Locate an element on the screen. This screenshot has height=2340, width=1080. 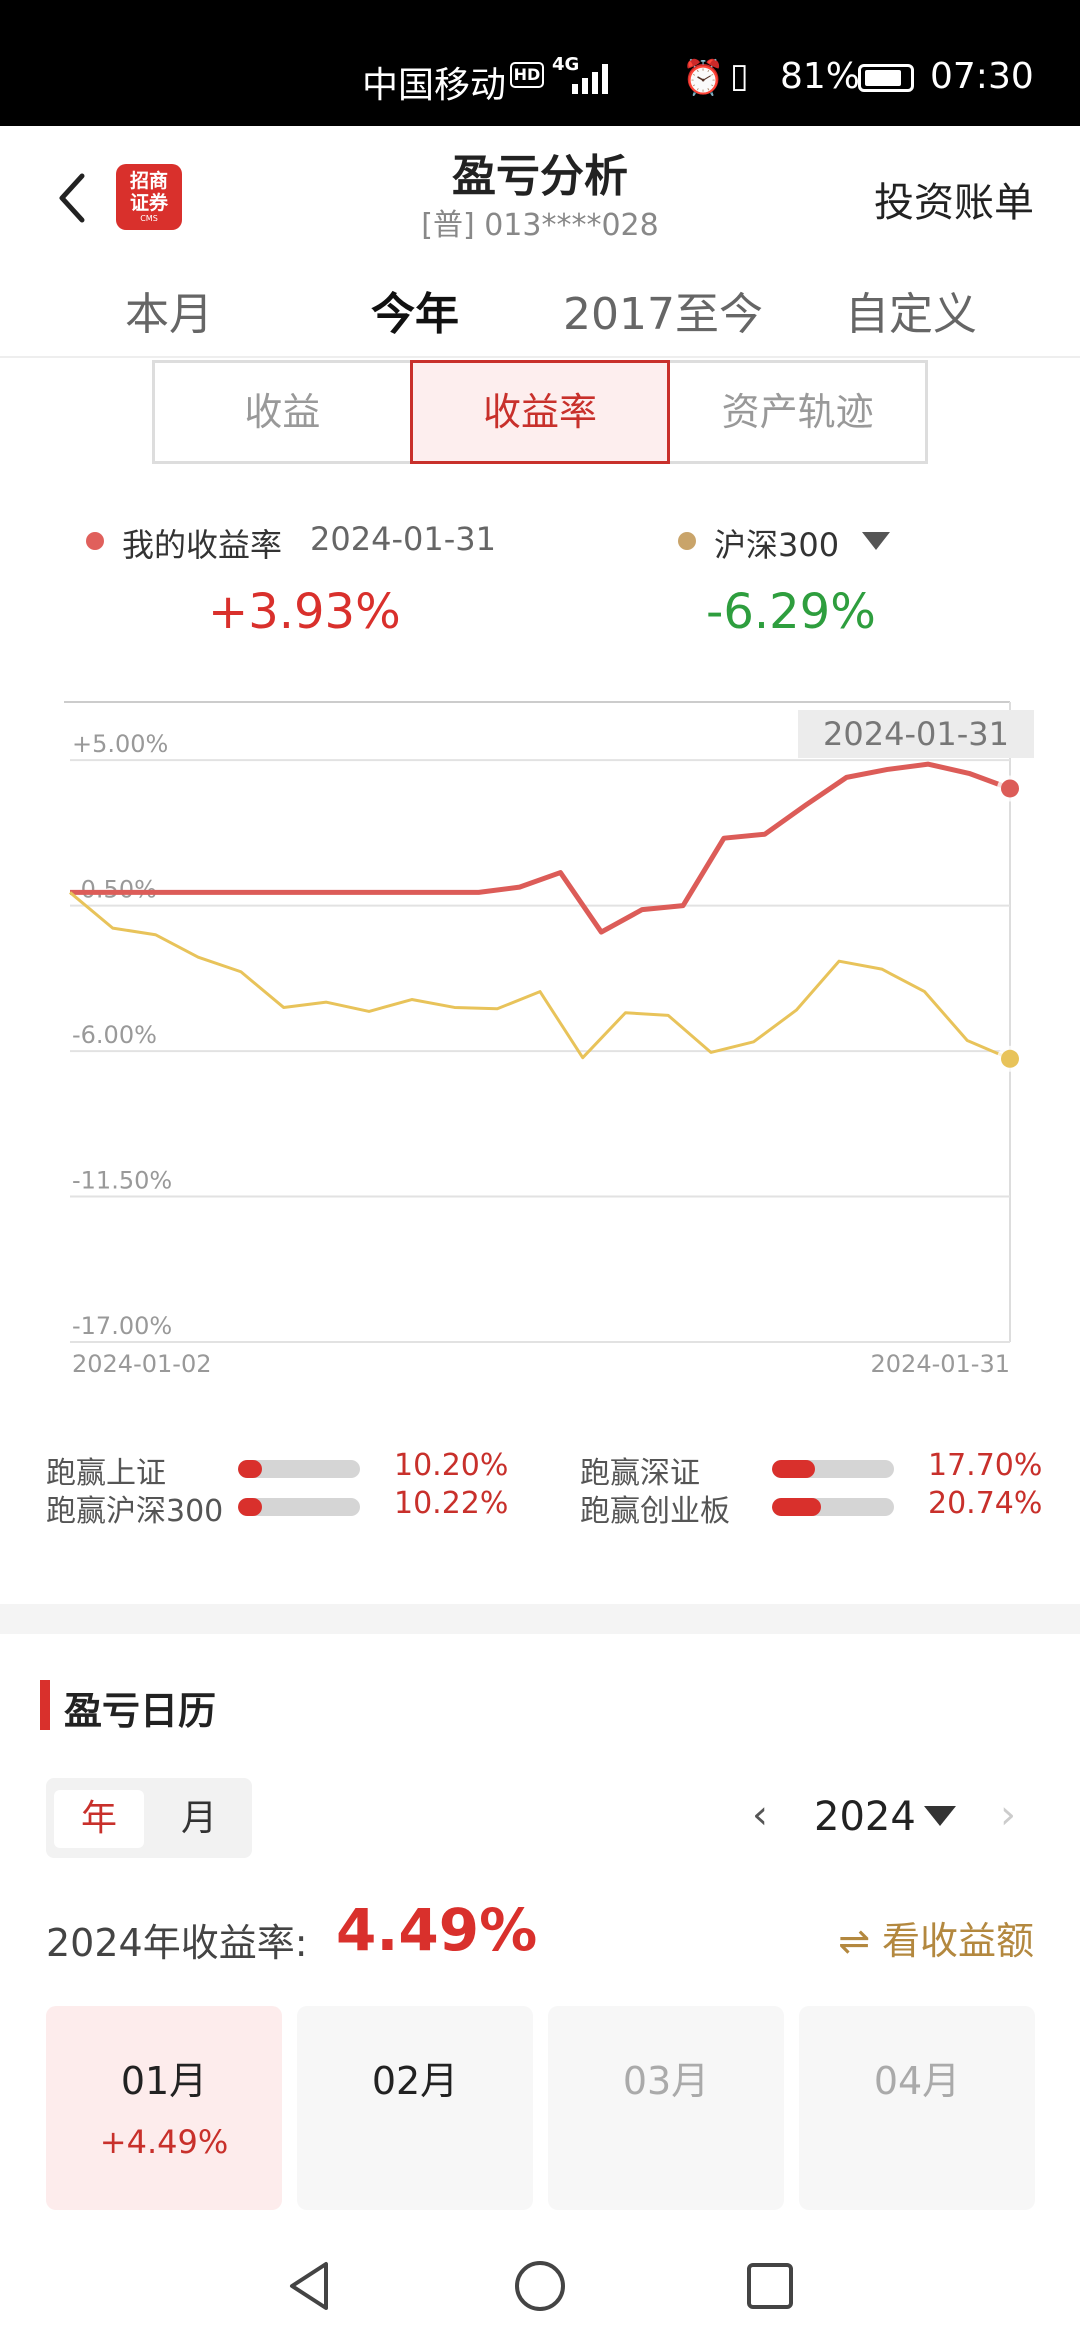
x-tick-label: 2024-01-31 is located at coordinates (940, 1364).